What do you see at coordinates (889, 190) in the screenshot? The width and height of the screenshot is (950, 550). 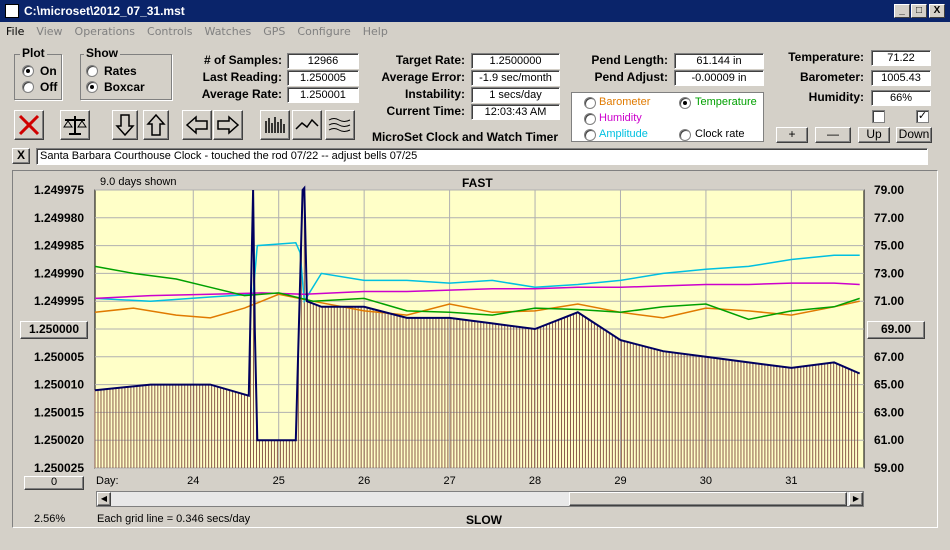 I see `right-tick-label: 79.00` at bounding box center [889, 190].